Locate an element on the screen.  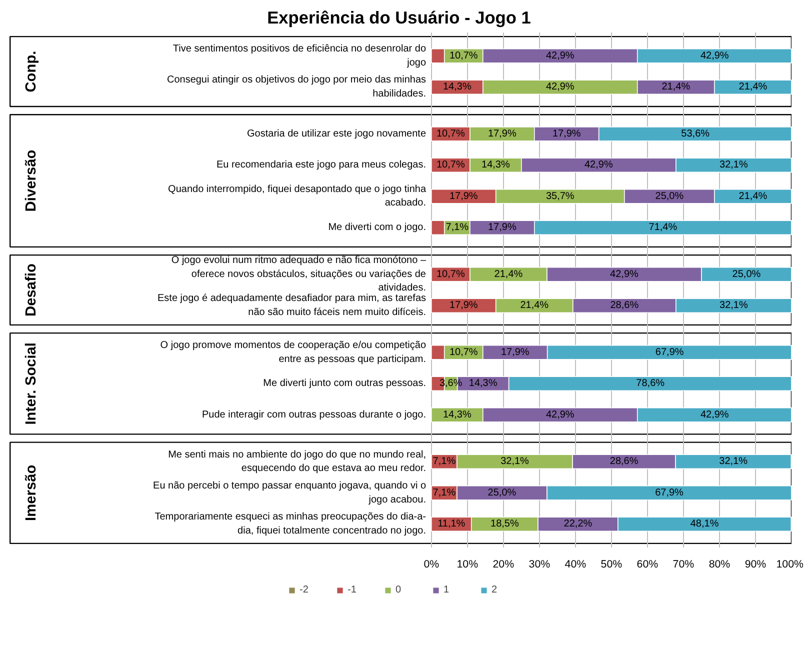
x-tick-label: 60% is located at coordinates (647, 564).